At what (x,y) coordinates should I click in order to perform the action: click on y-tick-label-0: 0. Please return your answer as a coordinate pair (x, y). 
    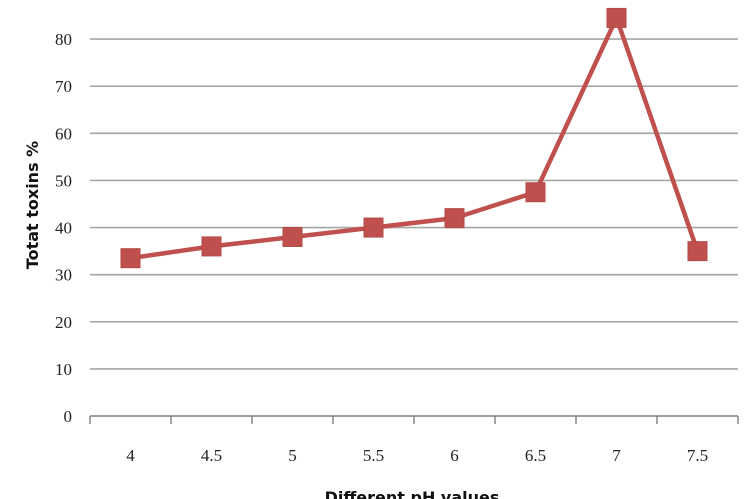
    Looking at the image, I should click on (68, 416).